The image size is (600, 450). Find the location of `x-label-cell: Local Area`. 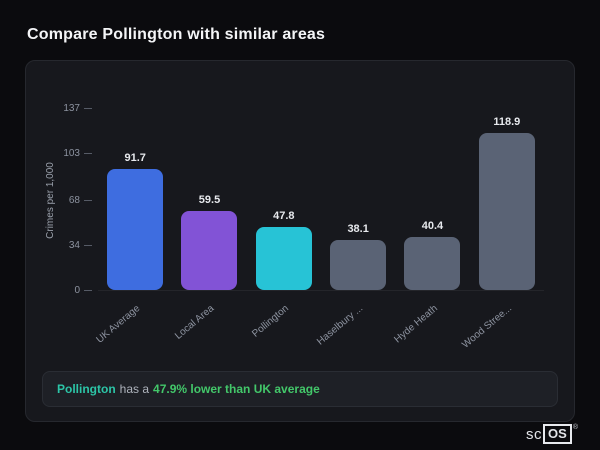

x-label-cell: Local Area is located at coordinates (209, 324).